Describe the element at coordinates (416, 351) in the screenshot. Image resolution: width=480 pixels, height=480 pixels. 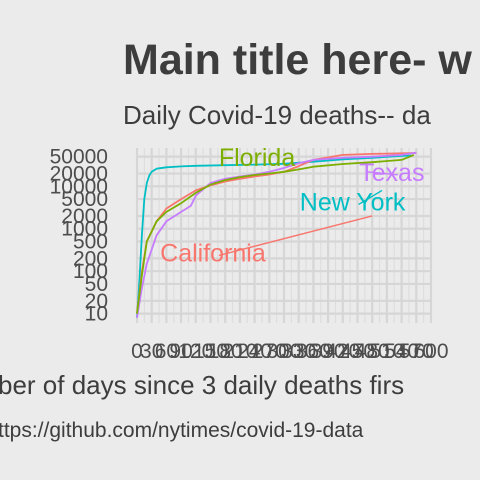
I see `x-tick-label: 570` at that location.